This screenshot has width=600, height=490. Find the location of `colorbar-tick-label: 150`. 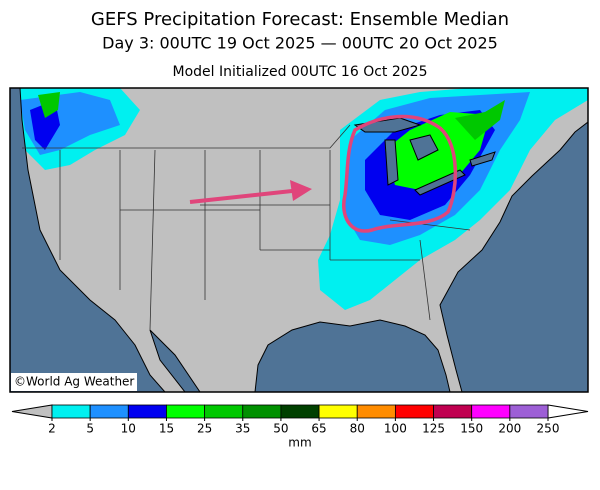

colorbar-tick-label: 150 is located at coordinates (471, 429).